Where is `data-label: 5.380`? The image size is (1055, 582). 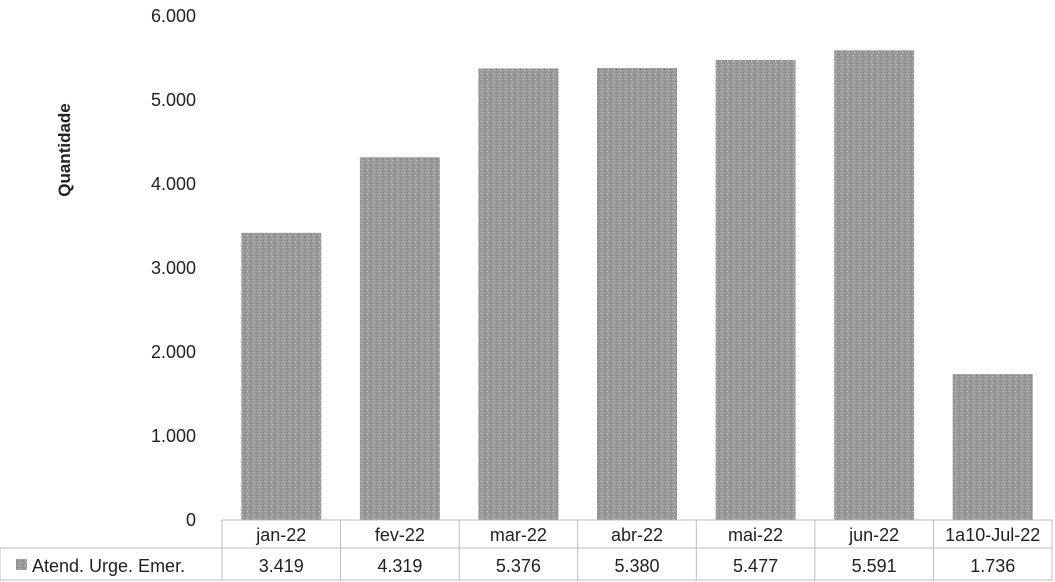
data-label: 5.380 is located at coordinates (636, 566).